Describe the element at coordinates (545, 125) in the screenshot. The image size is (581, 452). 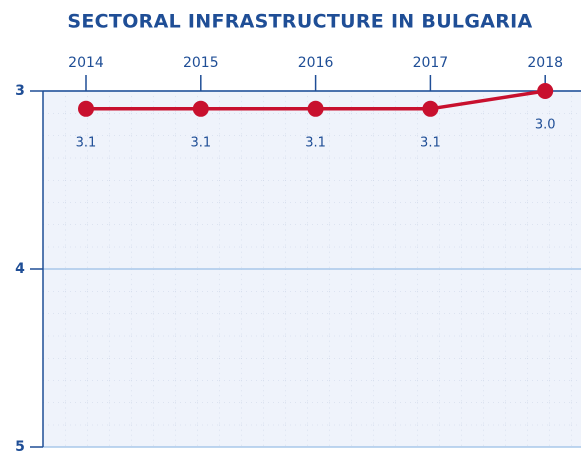
I see `value-label: 3.0` at that location.